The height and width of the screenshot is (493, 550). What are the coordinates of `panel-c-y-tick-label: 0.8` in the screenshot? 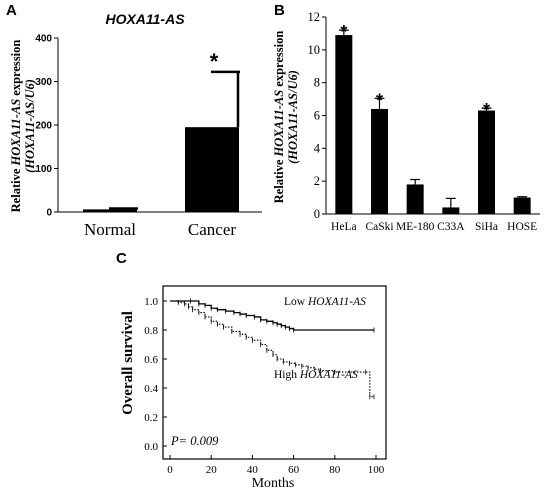 It's located at (151, 331).